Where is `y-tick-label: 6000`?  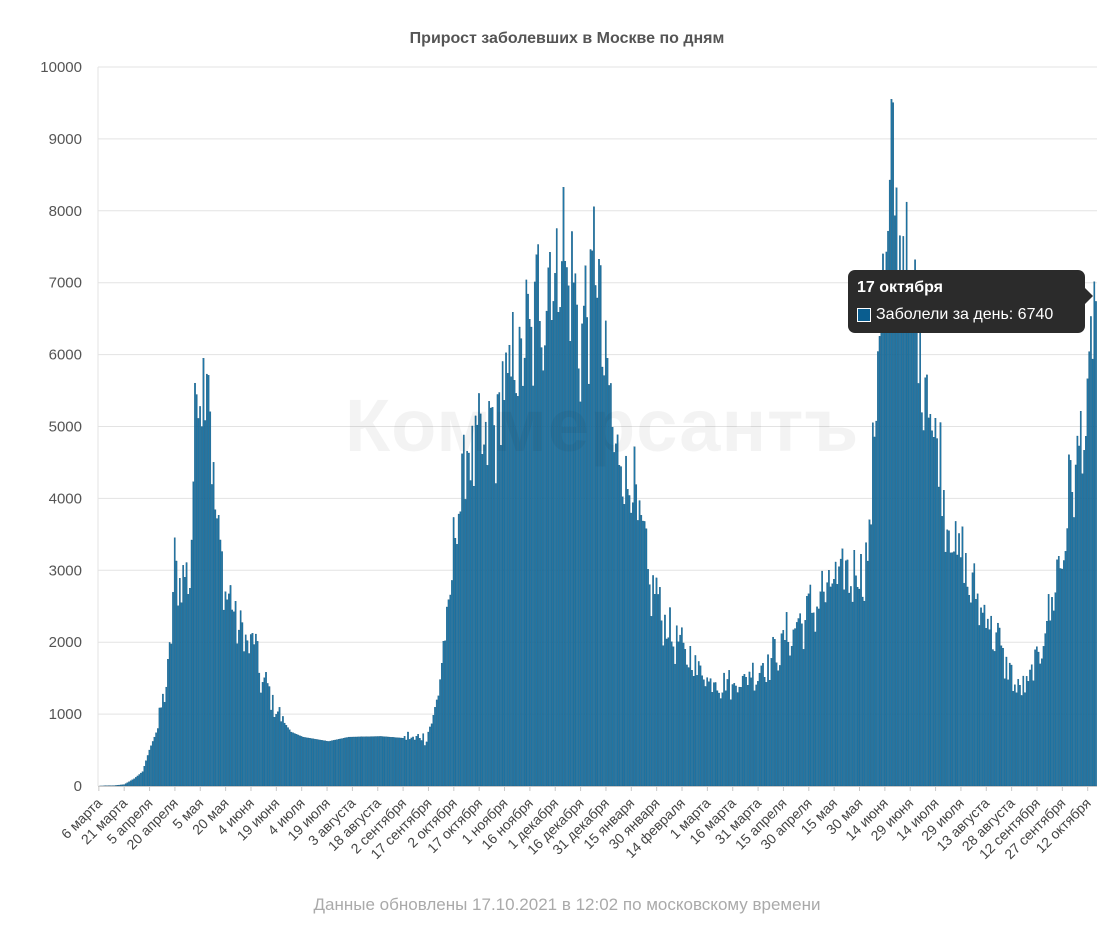 y-tick-label: 6000 is located at coordinates (65, 355).